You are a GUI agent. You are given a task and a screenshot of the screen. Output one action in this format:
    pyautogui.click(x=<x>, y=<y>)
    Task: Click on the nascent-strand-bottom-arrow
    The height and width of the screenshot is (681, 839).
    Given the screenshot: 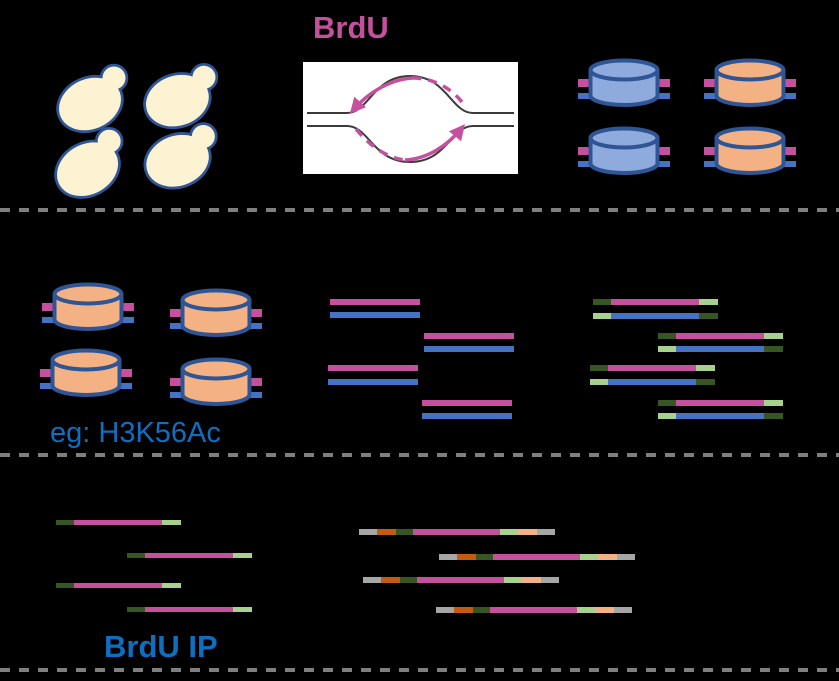 What is the action you would take?
    pyautogui.click(x=435, y=143)
    